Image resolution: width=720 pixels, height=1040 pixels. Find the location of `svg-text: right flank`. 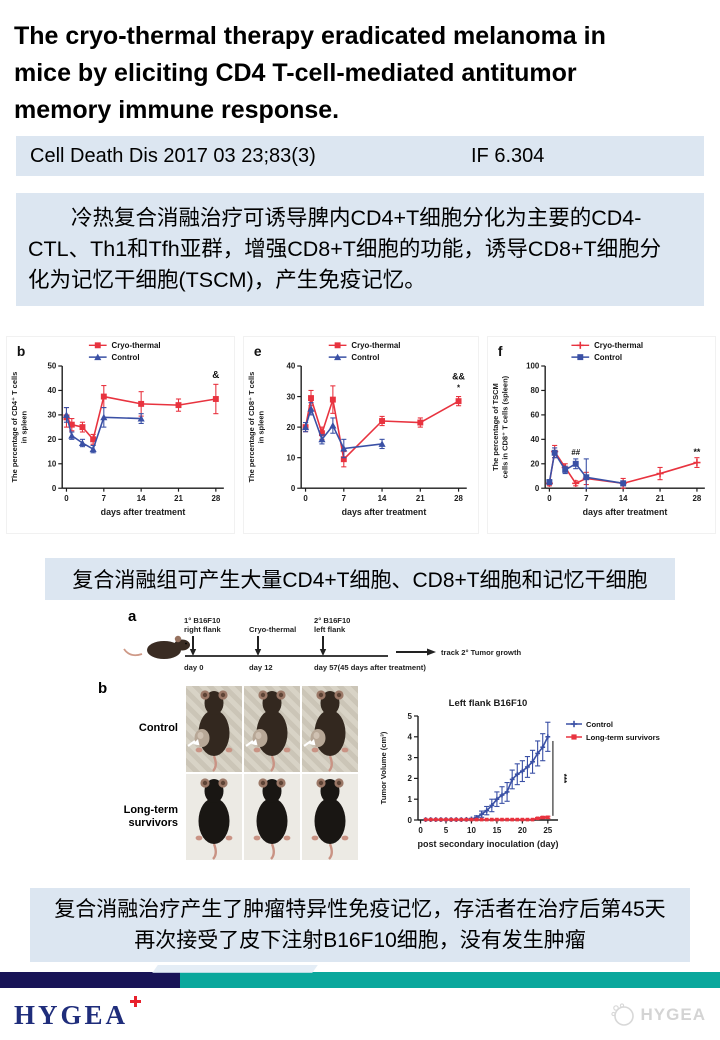

svg-text: right flank is located at coordinates (202, 629).